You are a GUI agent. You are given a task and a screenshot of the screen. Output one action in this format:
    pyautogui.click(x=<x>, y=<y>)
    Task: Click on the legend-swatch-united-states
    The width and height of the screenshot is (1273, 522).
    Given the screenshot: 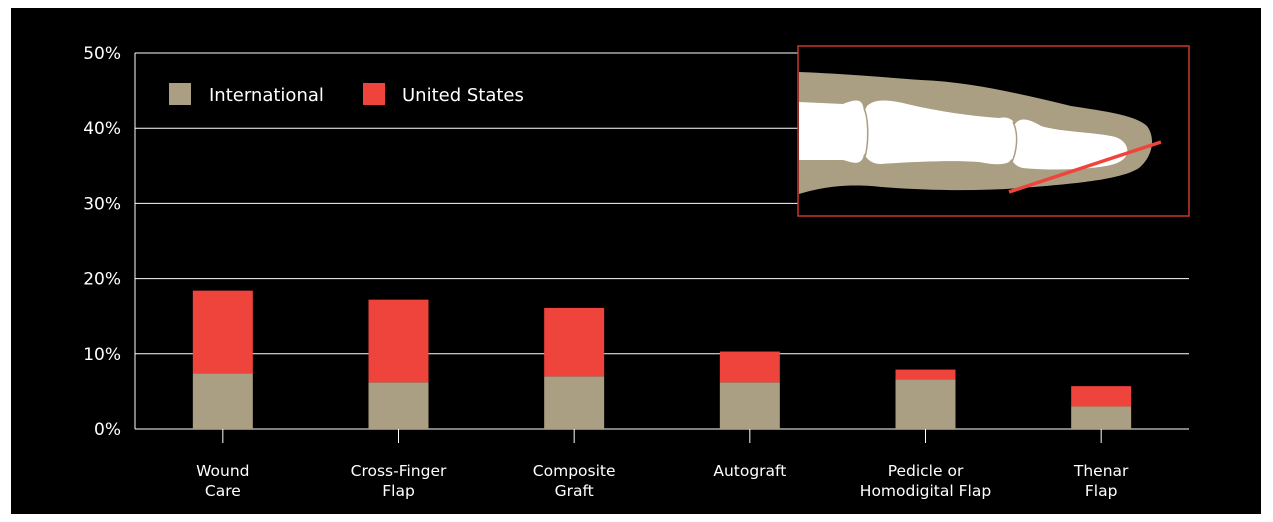 What is the action you would take?
    pyautogui.click(x=374, y=94)
    